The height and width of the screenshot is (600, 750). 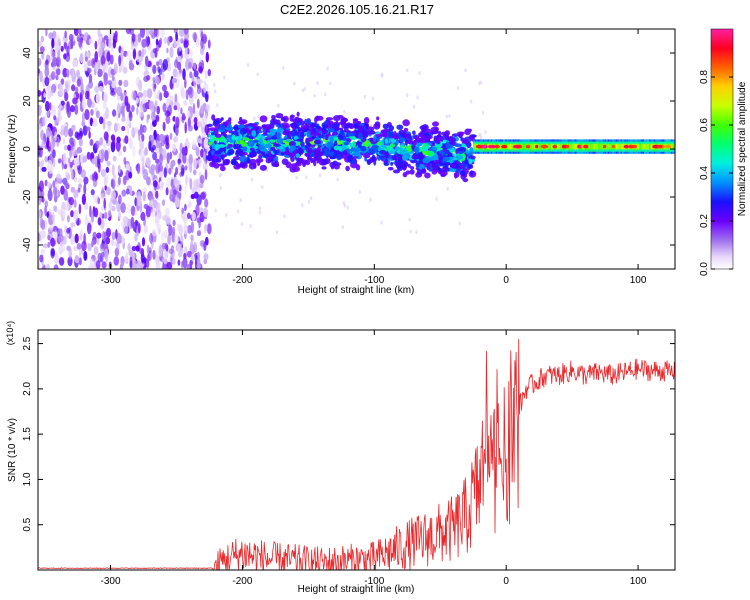 I want to click on colorbar-tick-label: 0.8, so click(x=704, y=77).